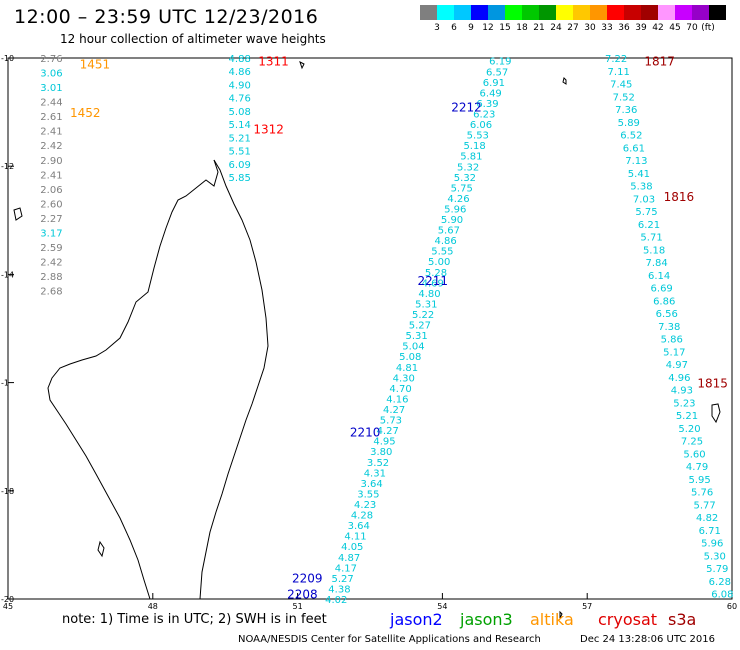 The width and height of the screenshot is (740, 650). What do you see at coordinates (51, 248) in the screenshot?
I see `wave-height-value: 2.59` at bounding box center [51, 248].